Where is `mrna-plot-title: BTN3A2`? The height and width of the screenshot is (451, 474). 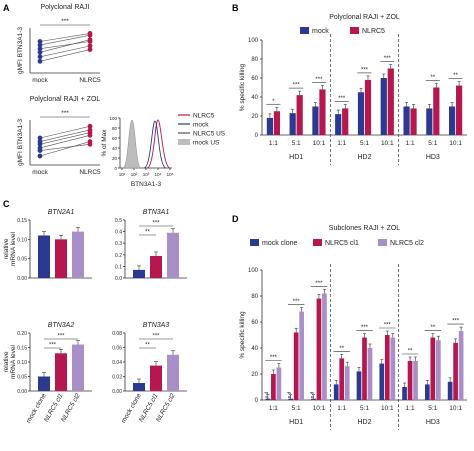
mrna-plot-title: BTN3A2 is located at coordinates (61, 325).